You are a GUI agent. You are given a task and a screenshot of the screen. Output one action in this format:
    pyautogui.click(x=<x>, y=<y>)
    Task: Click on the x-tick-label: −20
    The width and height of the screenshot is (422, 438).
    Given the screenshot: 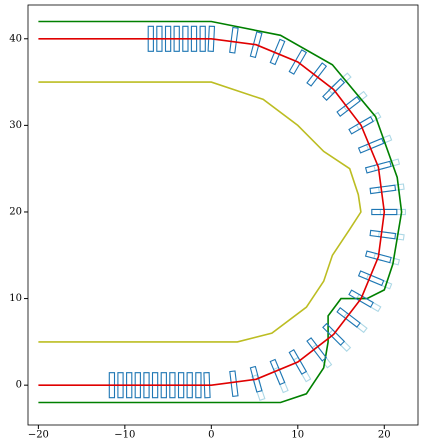 What is the action you would take?
    pyautogui.click(x=38, y=434)
    